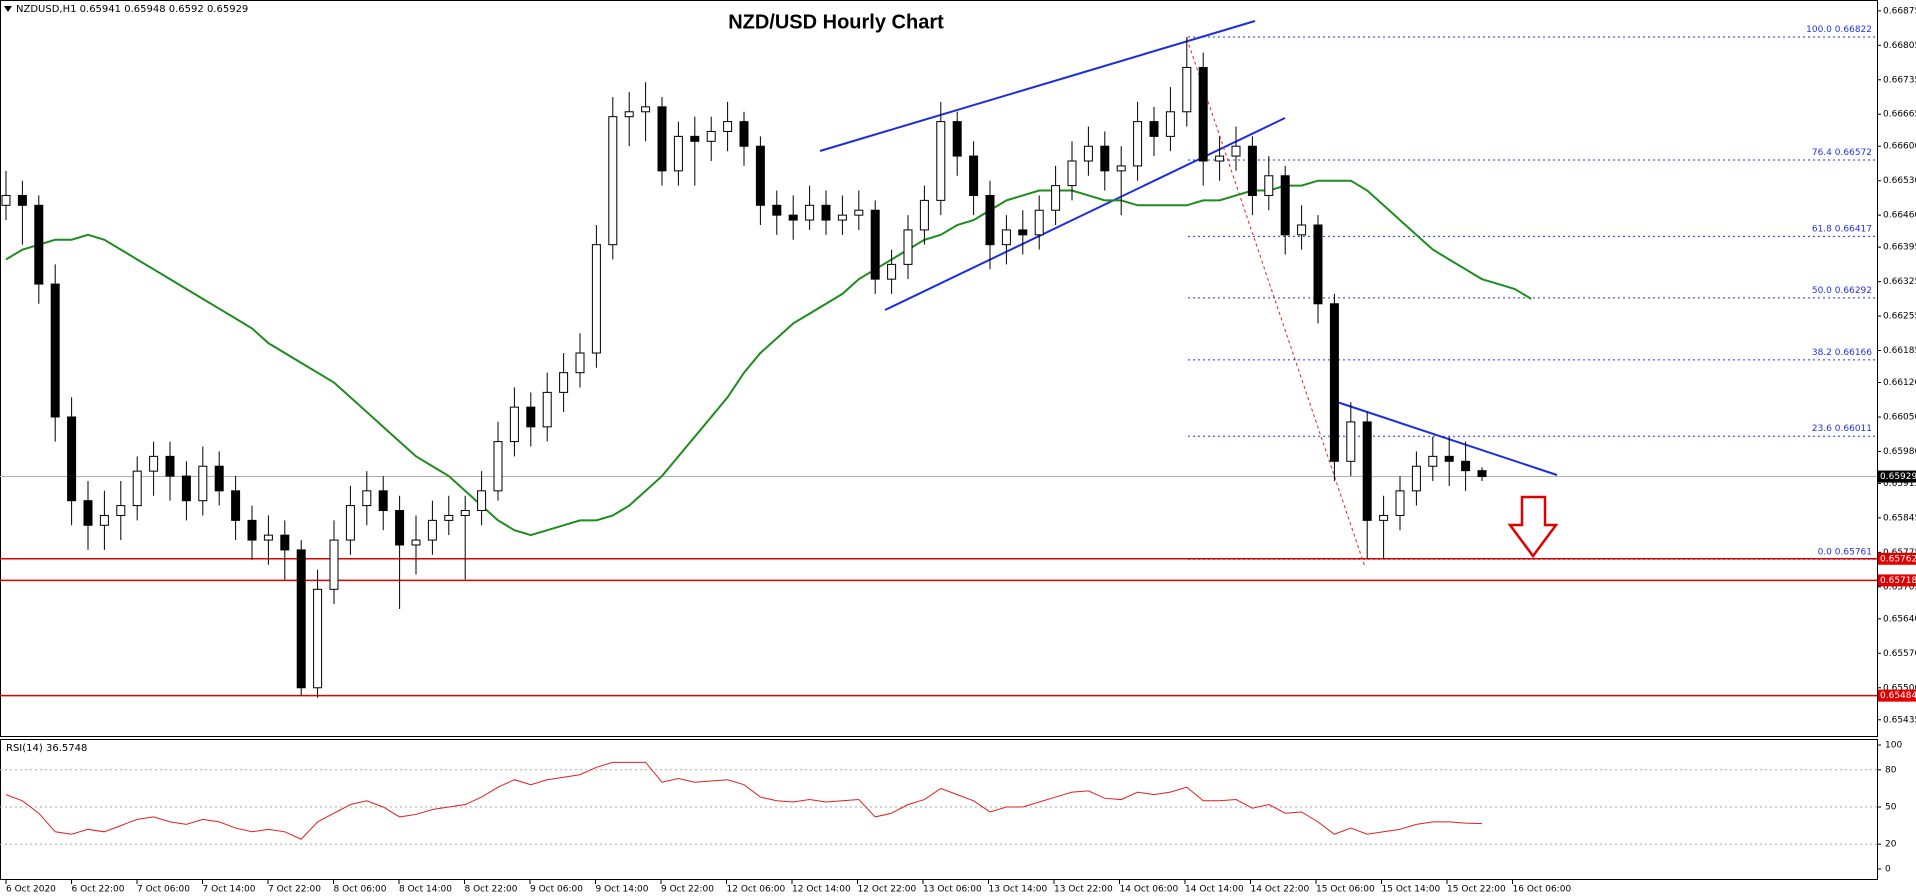 This screenshot has height=896, width=1916. I want to click on fib-label: 100.0 0.66822, so click(1839, 29).